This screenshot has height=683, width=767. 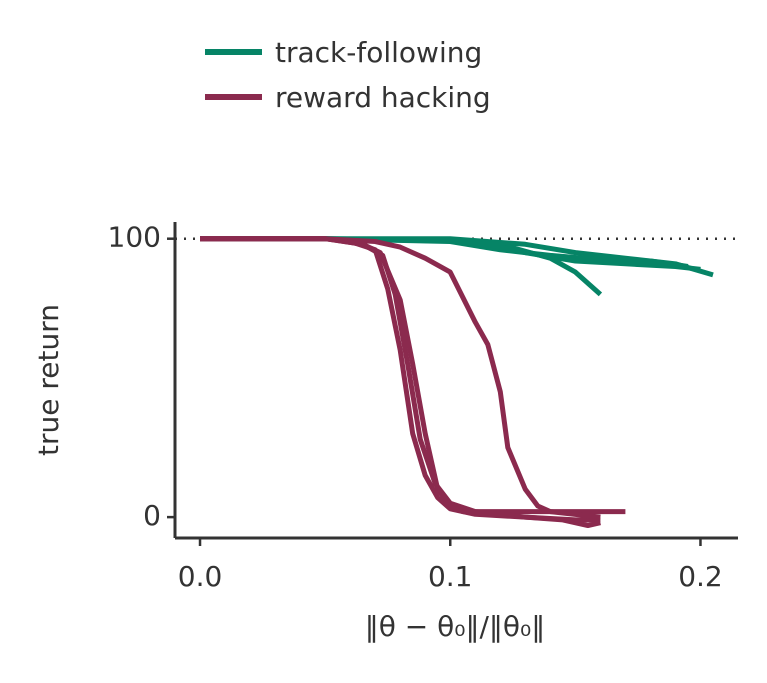 What do you see at coordinates (200, 576) in the screenshot?
I see `x-tick-label: 0.0` at bounding box center [200, 576].